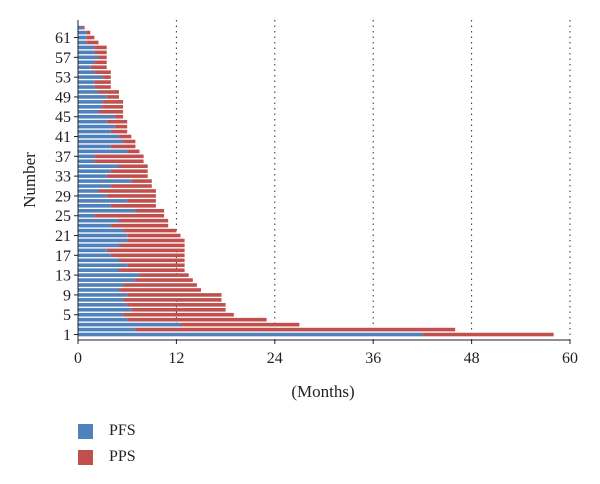  I want to click on y-tick-label: 29, so click(63, 196).